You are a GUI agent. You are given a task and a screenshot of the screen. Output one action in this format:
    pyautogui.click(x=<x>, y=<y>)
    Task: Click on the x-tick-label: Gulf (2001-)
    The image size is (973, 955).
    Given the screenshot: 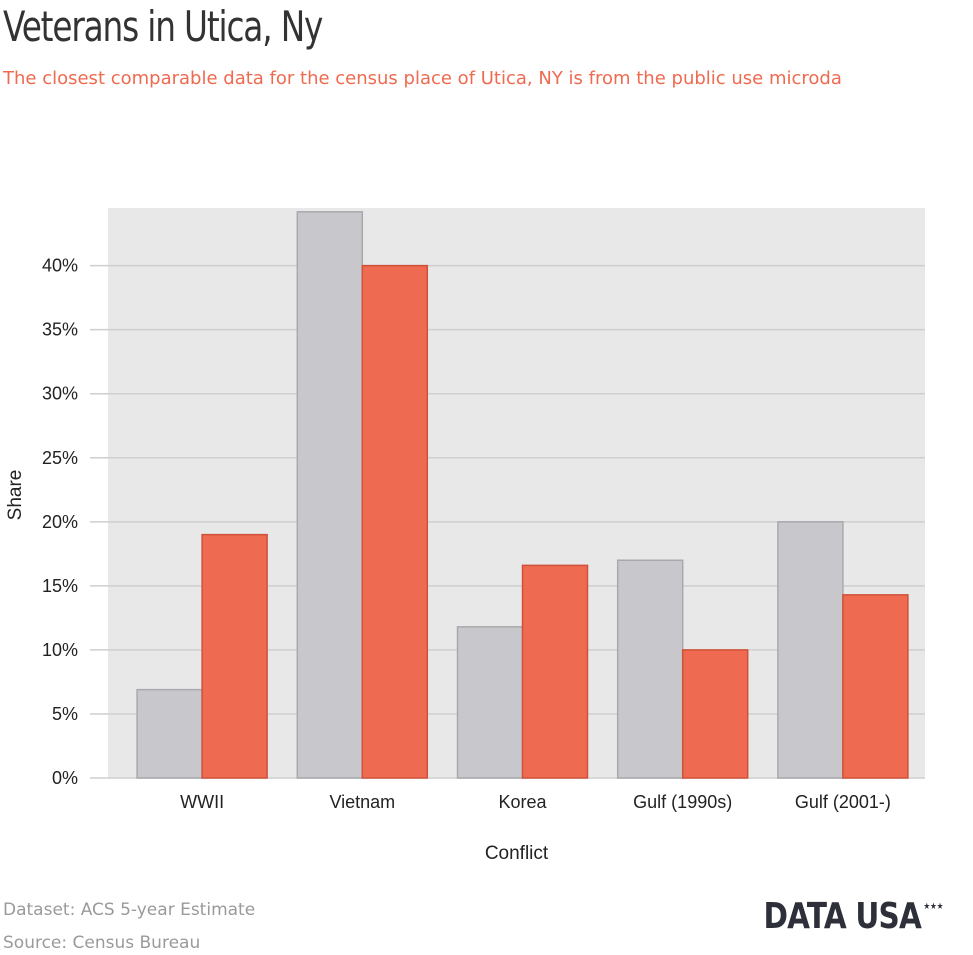 What is the action you would take?
    pyautogui.click(x=843, y=802)
    